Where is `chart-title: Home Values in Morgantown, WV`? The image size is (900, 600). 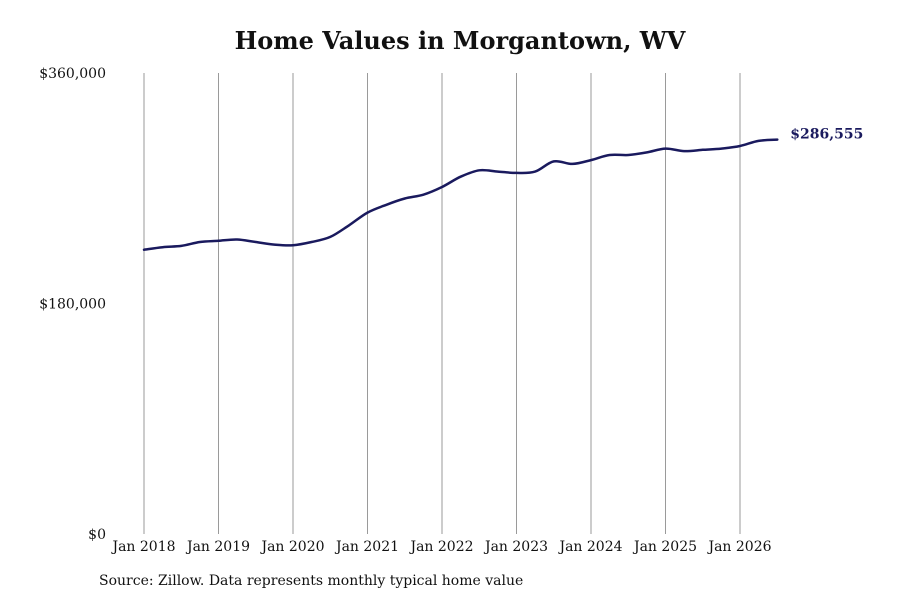 chart-title: Home Values in Morgantown, WV is located at coordinates (460, 40).